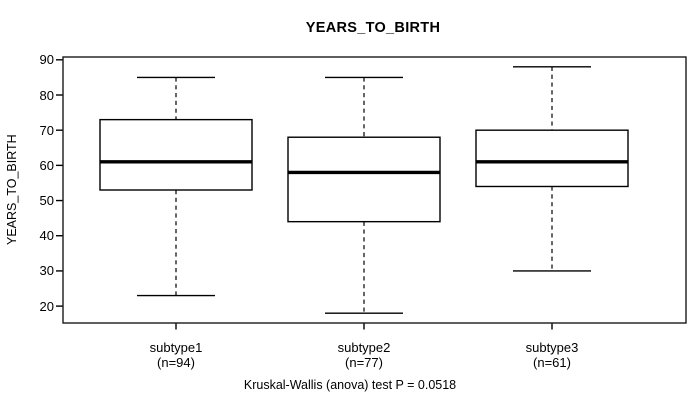  Describe the element at coordinates (176, 347) in the screenshot. I see `group-name-label: subtype1` at that location.